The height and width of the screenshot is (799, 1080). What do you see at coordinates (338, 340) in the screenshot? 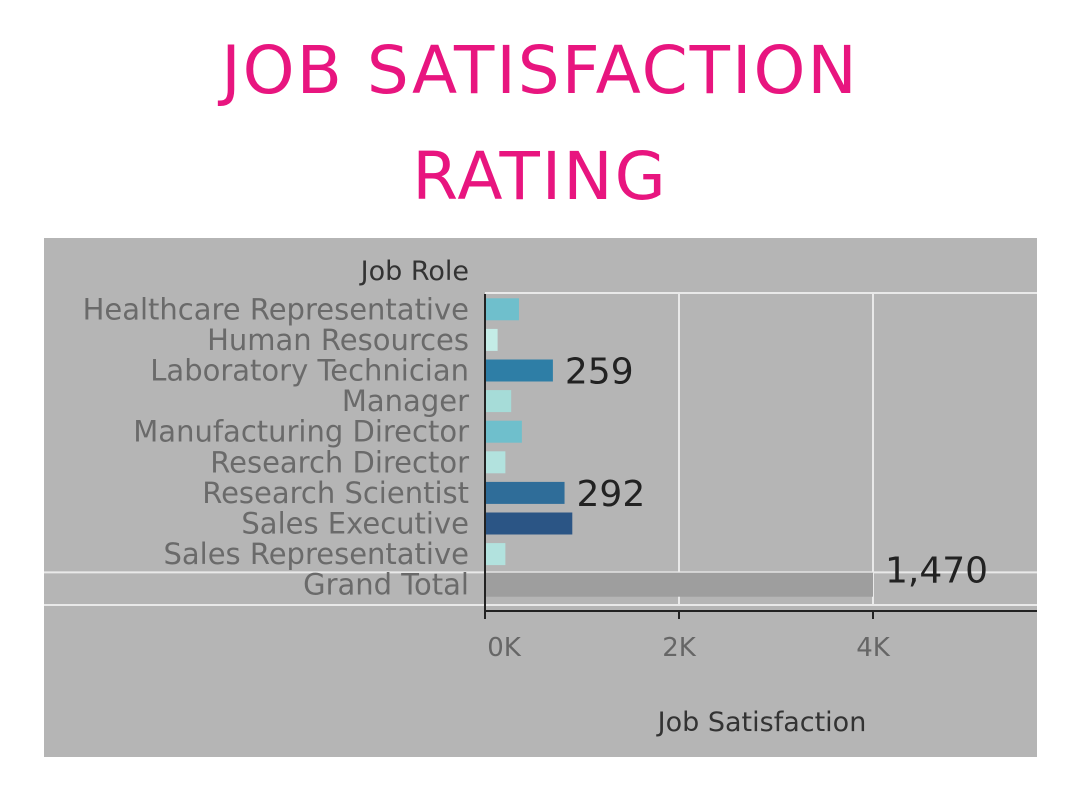
I see `row-label-1: Human Resources` at bounding box center [338, 340].